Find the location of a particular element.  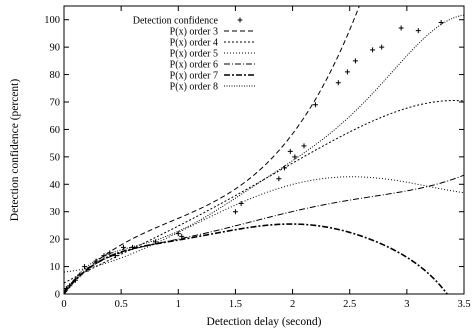

x-tick-label: 0 is located at coordinates (63, 304).